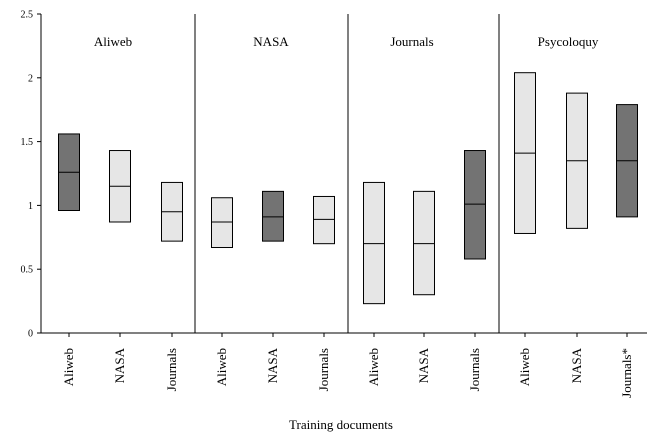 Image resolution: width=647 pixels, height=433 pixels. I want to click on y-tick-label: 0.5, so click(27, 270).